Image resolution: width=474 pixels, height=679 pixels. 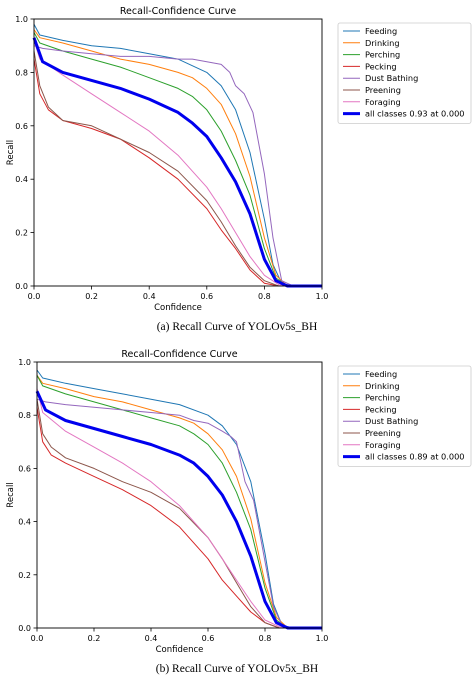 What do you see at coordinates (237, 327) in the screenshot?
I see `caption-a: (a) Recall Curve of YOLOv5s_BH` at bounding box center [237, 327].